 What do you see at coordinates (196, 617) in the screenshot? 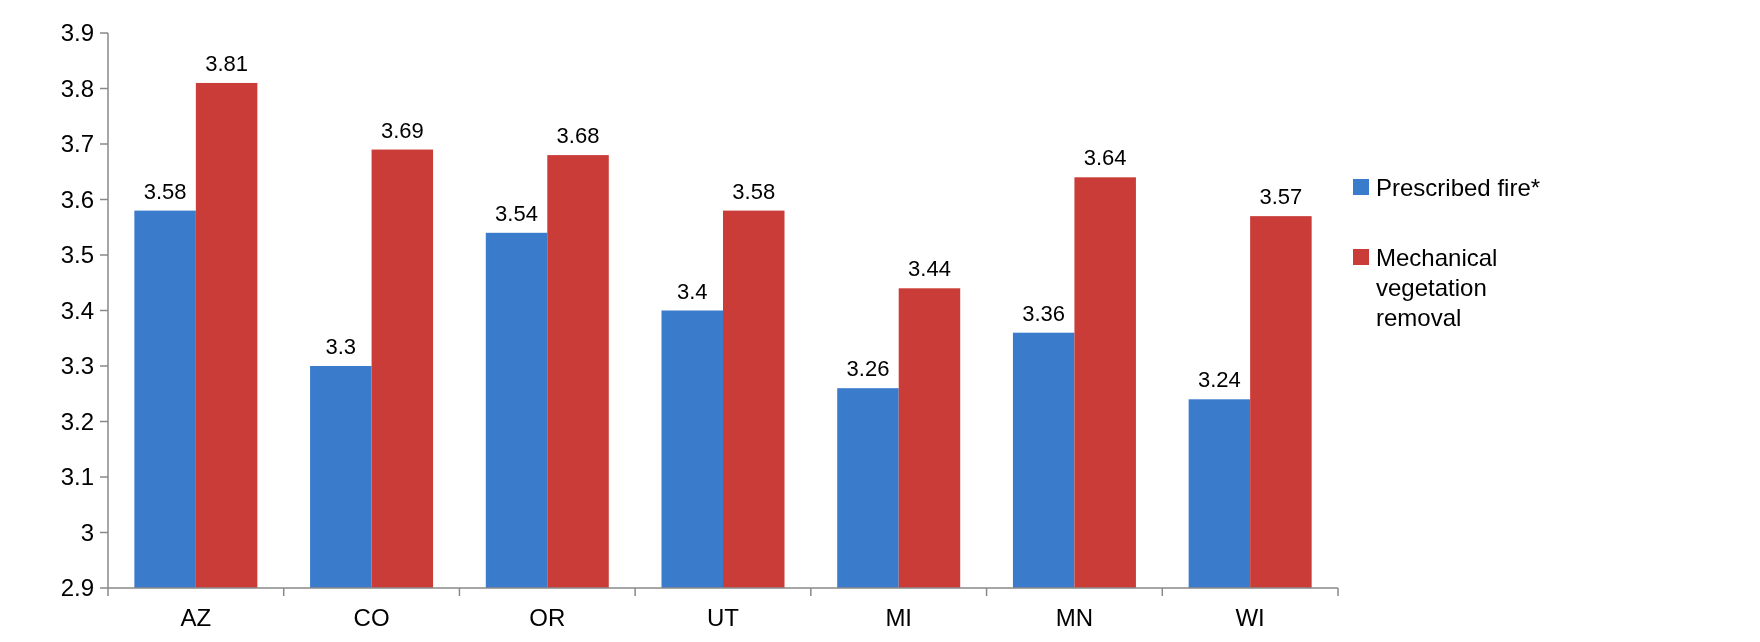
I see `x-tick-label: AZ` at bounding box center [196, 617].